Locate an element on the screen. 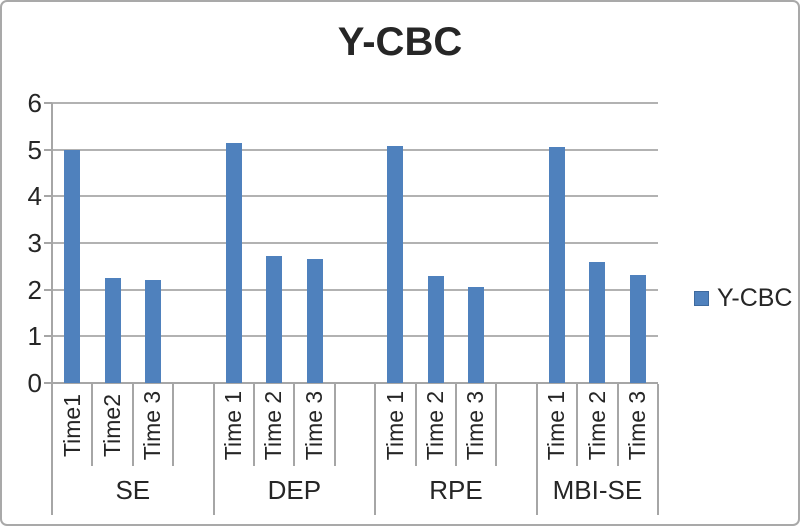 This screenshot has height=526, width=800. category-label-mbi-se-time-2-text: Time 2 is located at coordinates (596, 425).